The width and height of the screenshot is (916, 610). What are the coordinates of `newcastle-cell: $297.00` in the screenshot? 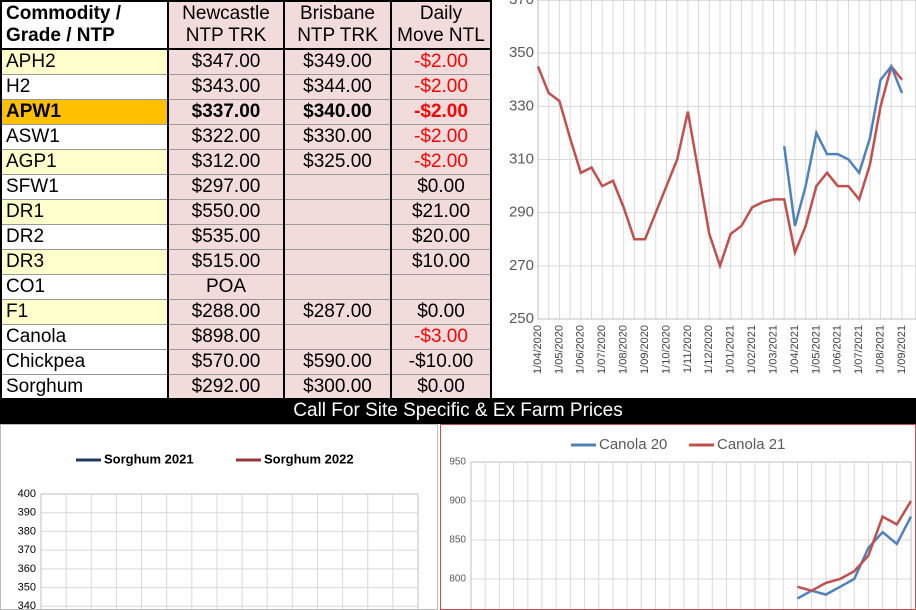 It's located at (226, 187).